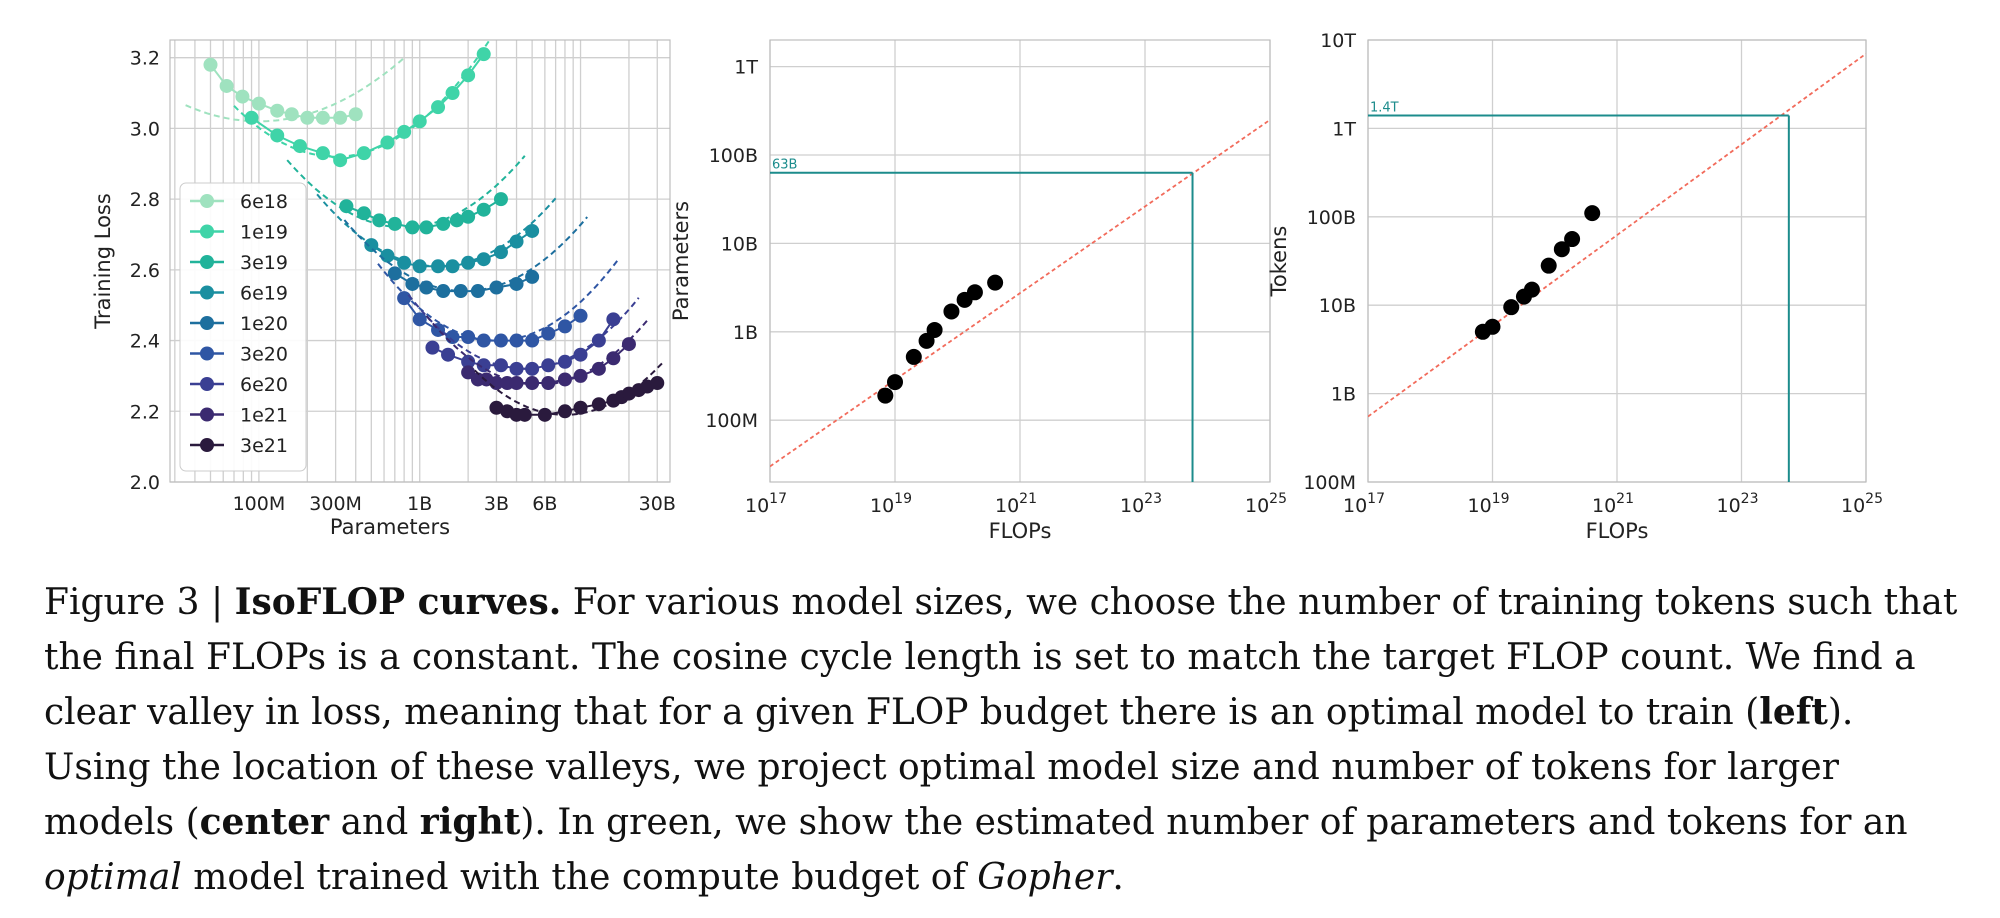 The width and height of the screenshot is (2000, 918). I want to click on series-3e20, so click(498, 303).